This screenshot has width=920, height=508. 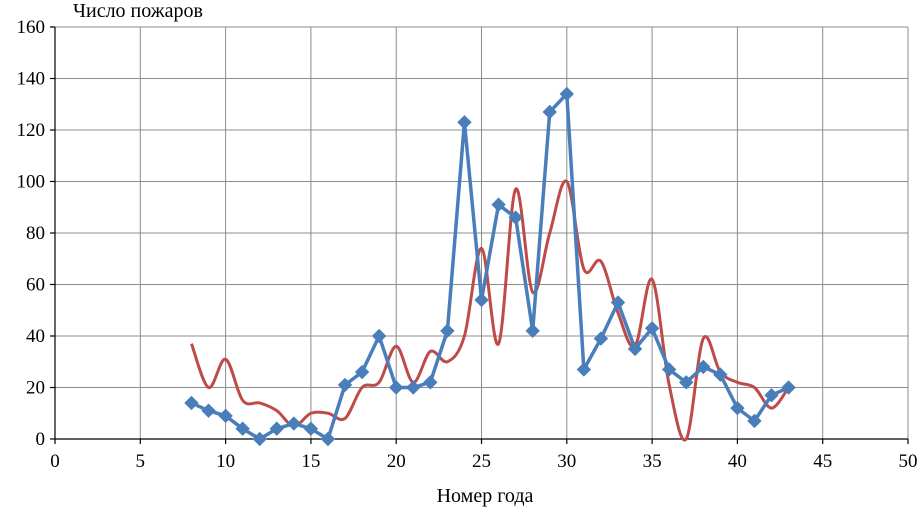 What do you see at coordinates (652, 461) in the screenshot?
I see `x-tick-label: 35` at bounding box center [652, 461].